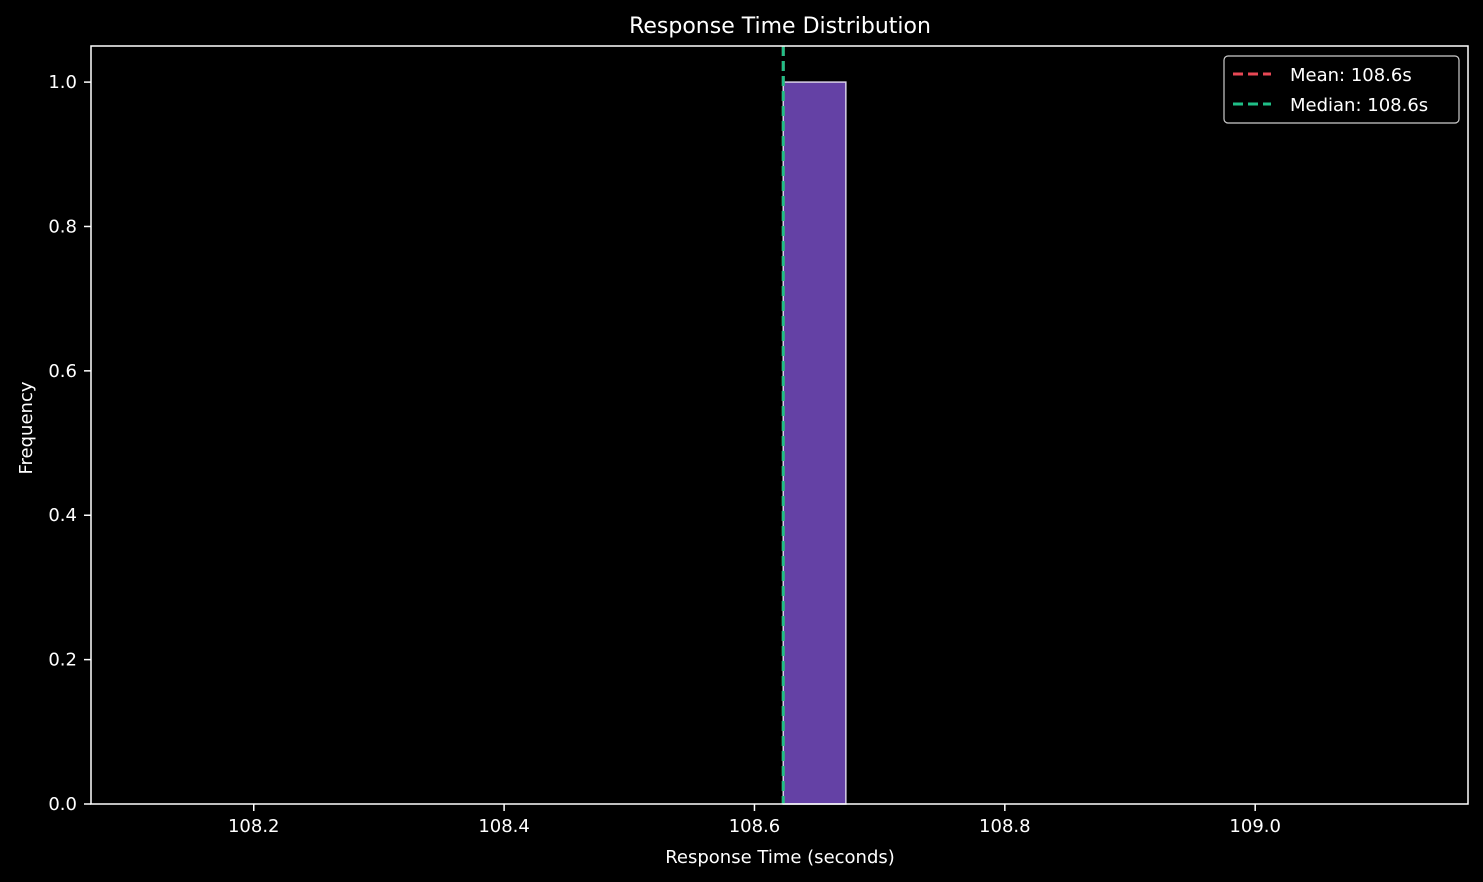 The image size is (1483, 882). I want to click on legend-box, so click(1341, 89).